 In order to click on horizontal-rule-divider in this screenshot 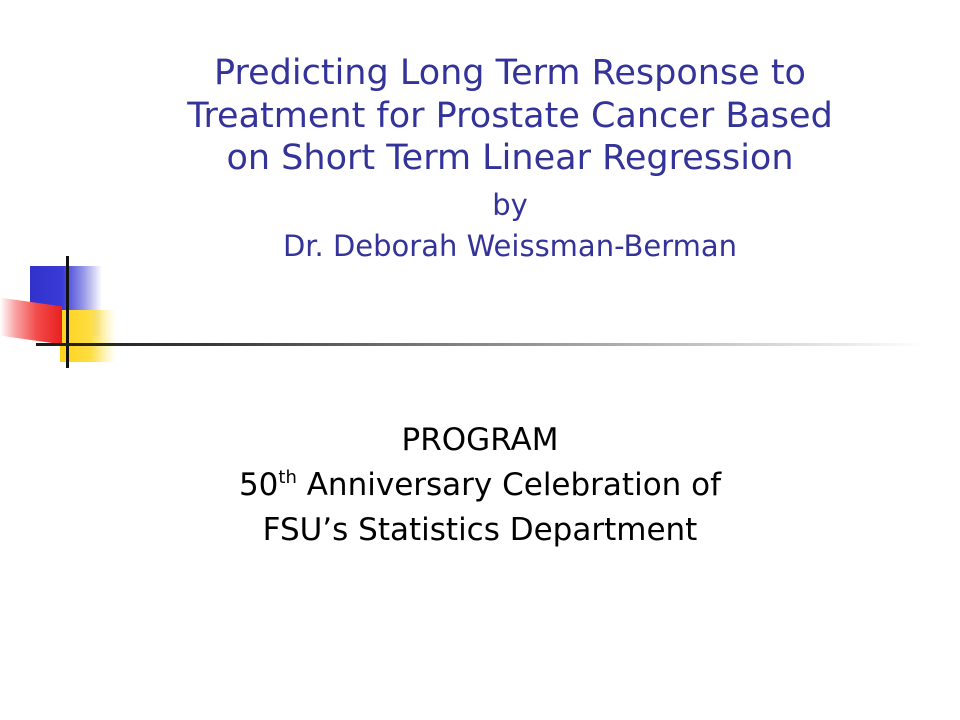, I will do `click(481, 344)`.